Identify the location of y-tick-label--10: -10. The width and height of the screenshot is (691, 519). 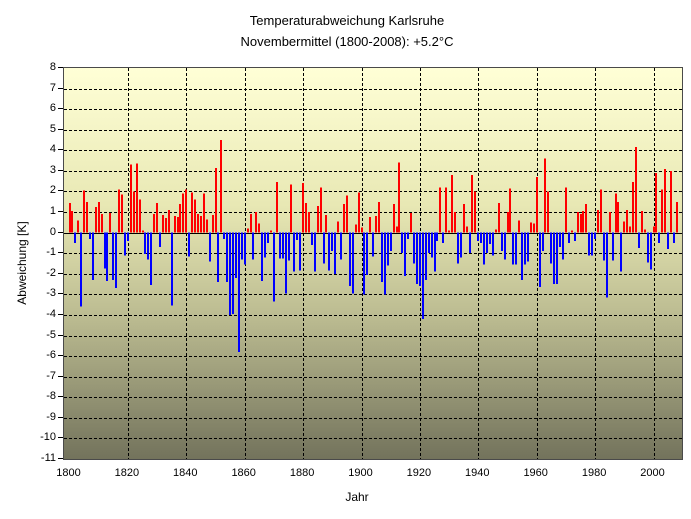
(48, 437).